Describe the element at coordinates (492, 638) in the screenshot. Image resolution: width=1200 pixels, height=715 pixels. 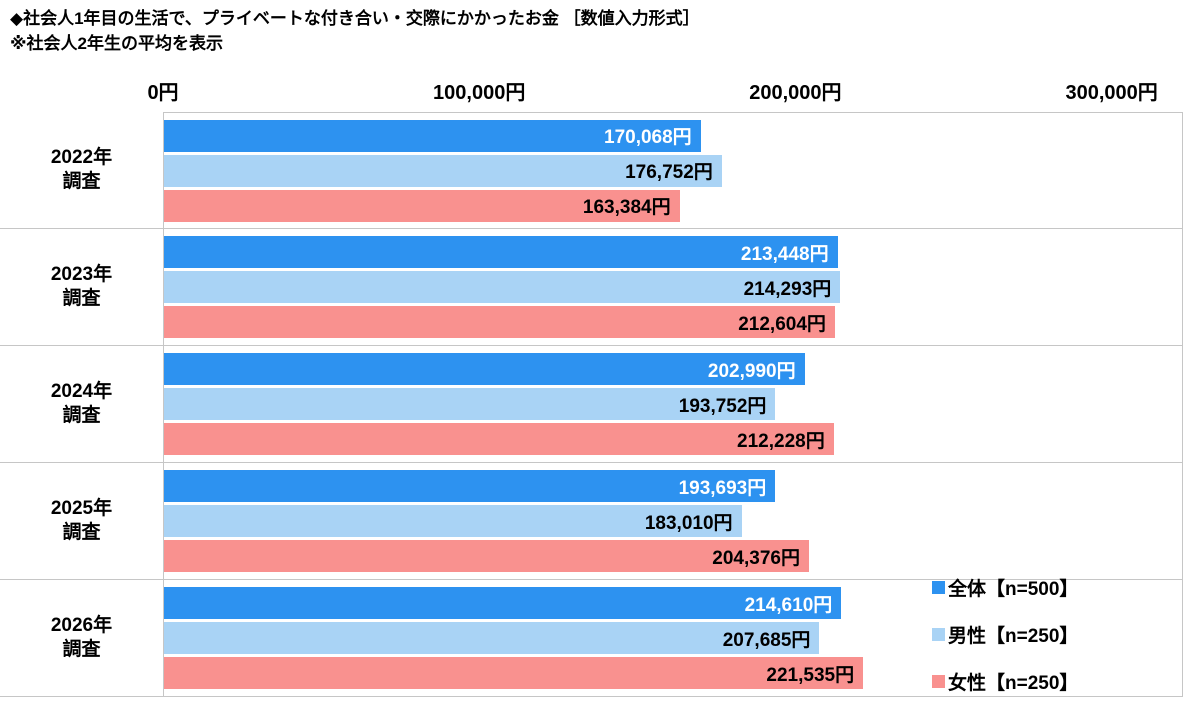
I see `bar: 207,685円` at that location.